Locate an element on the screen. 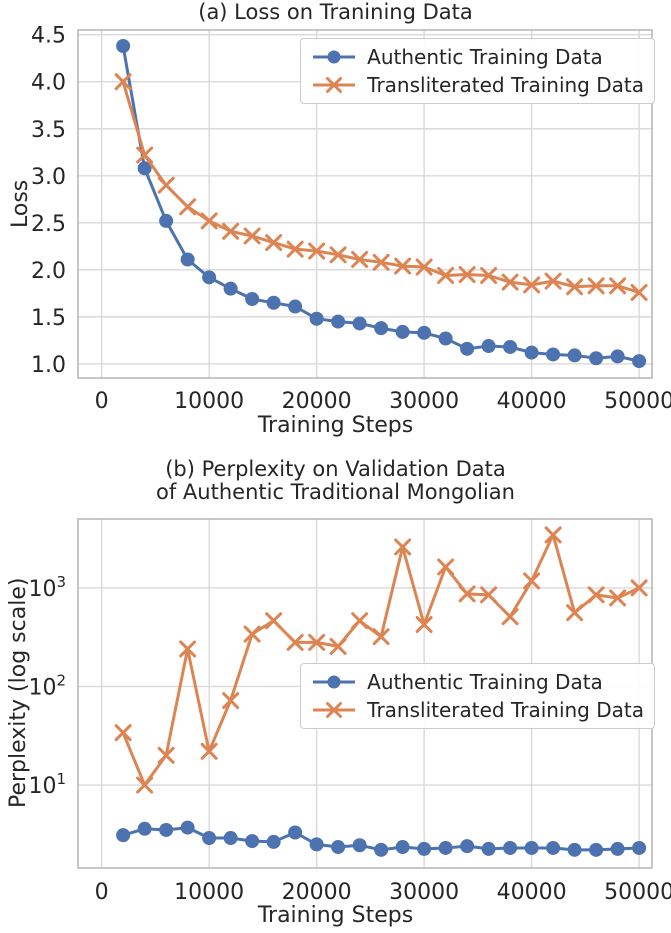 The width and height of the screenshot is (671, 933). x-tick-label: 0 is located at coordinates (102, 401).